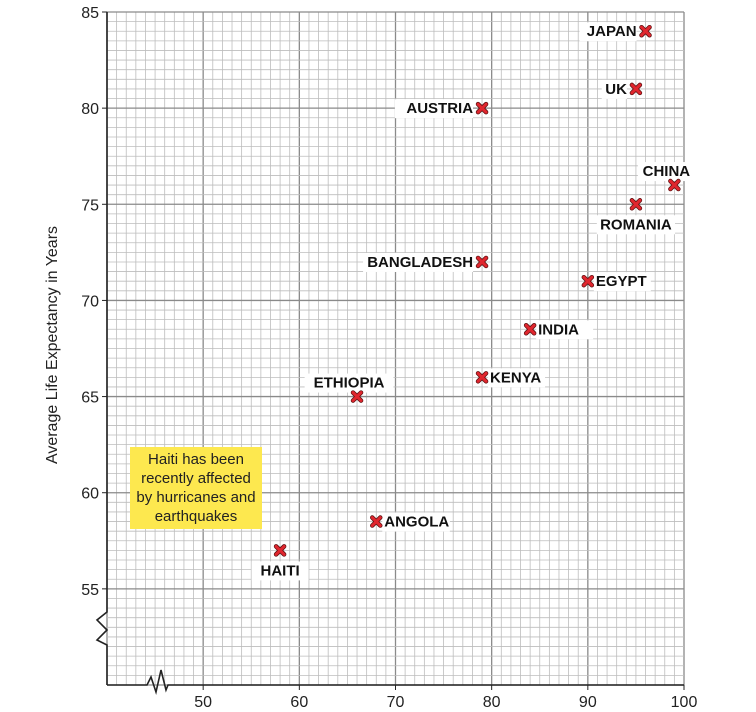  What do you see at coordinates (90, 109) in the screenshot?
I see `y-tick-label: 80` at bounding box center [90, 109].